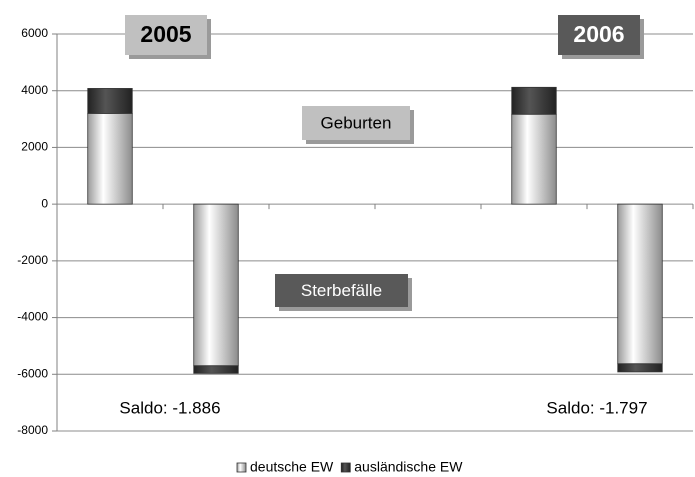 Image resolution: width=695 pixels, height=477 pixels. I want to click on legend-label: ausländische EW, so click(408, 467).